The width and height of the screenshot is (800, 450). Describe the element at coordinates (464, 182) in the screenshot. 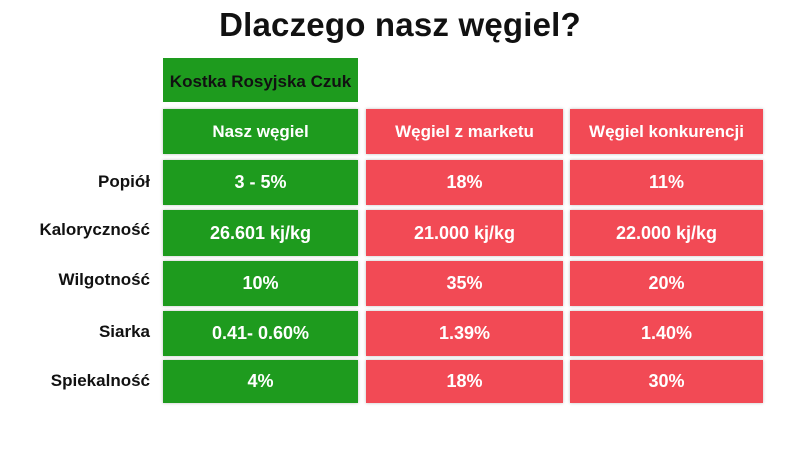

I see `cell-ash-market: 18%` at that location.